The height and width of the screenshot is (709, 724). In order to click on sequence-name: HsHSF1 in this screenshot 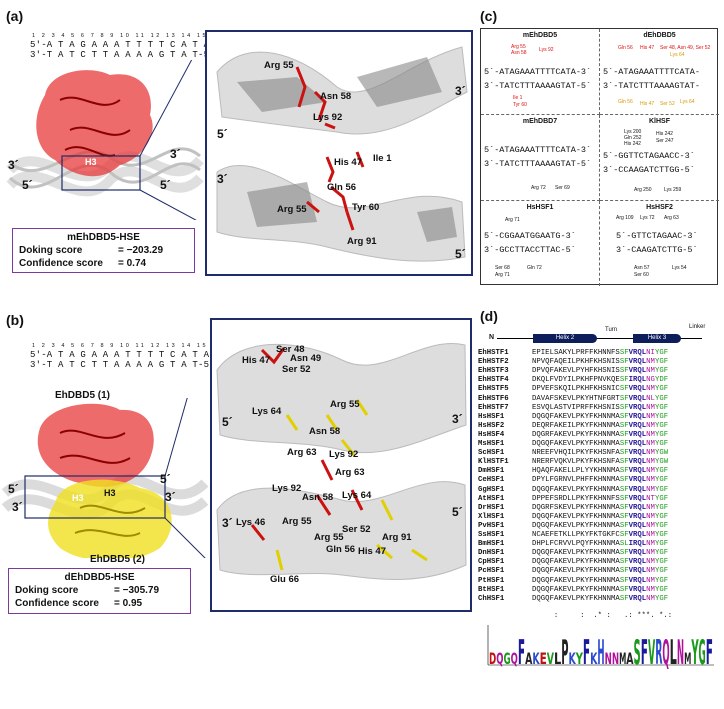, I will do `click(491, 416)`.